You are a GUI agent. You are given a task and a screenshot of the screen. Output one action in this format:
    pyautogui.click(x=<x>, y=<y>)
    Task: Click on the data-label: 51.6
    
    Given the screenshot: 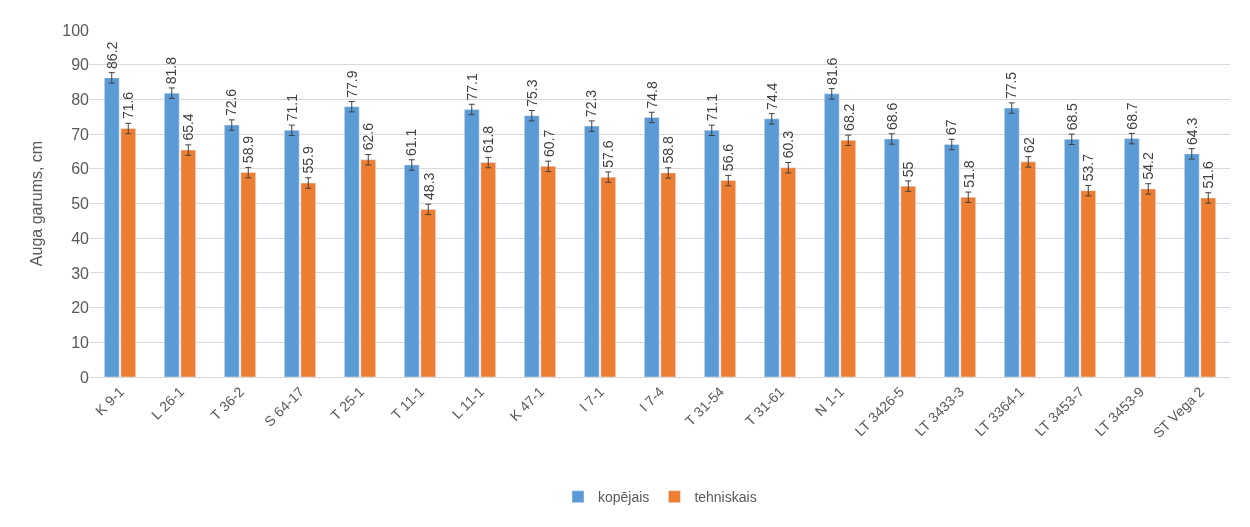 What is the action you would take?
    pyautogui.click(x=1208, y=175)
    